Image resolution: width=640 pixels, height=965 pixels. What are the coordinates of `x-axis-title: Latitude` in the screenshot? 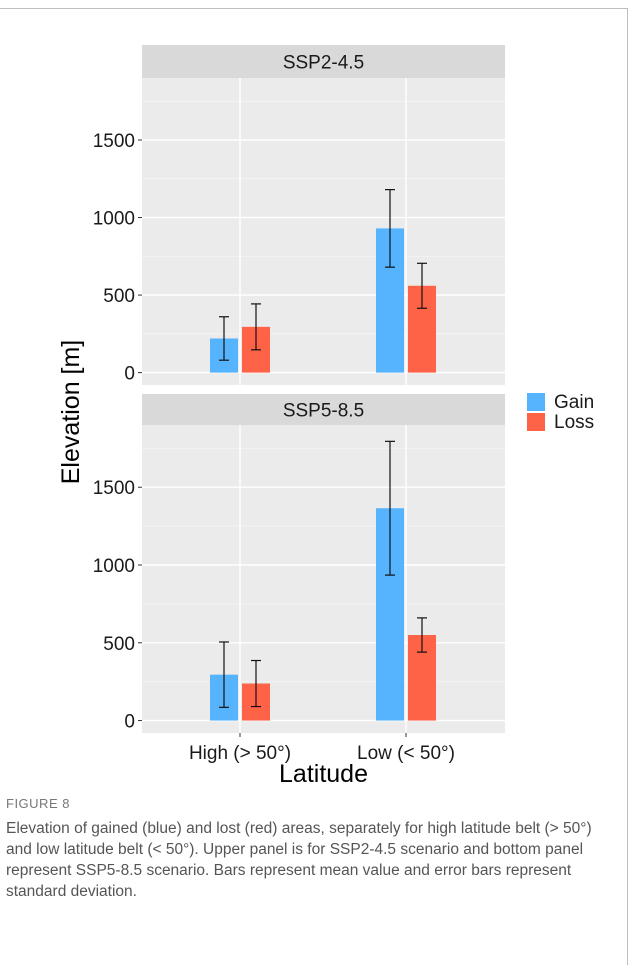 It's located at (323, 774).